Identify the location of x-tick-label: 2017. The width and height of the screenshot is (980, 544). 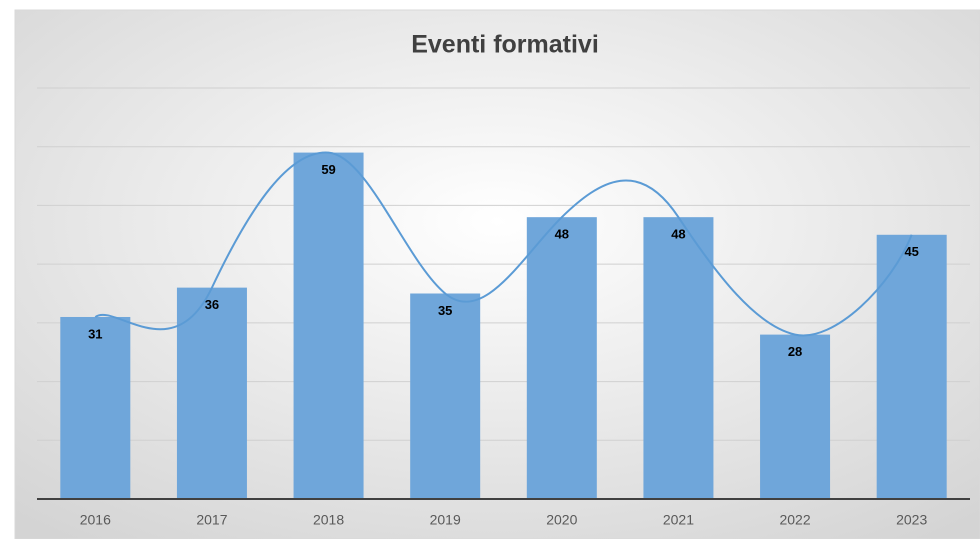
(211, 520).